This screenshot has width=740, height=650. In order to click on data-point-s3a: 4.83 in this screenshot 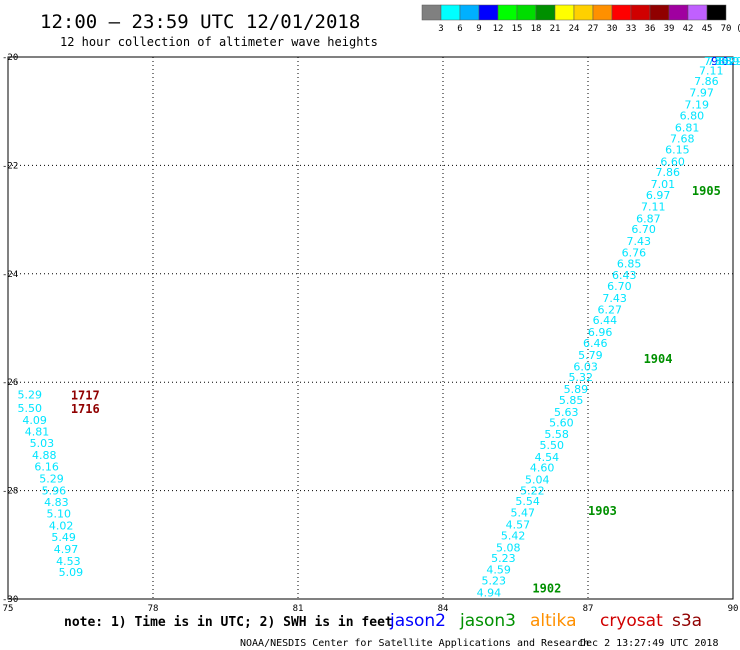, I will do `click(56, 502)`.